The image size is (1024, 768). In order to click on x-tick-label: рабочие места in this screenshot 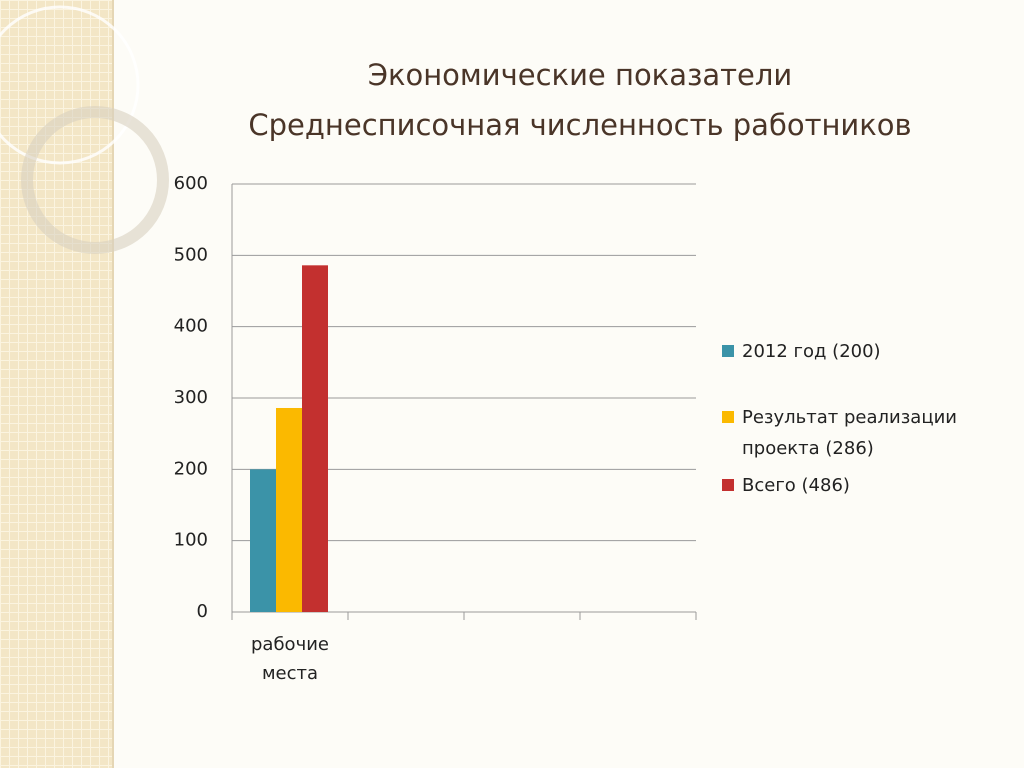, I will do `click(290, 659)`.